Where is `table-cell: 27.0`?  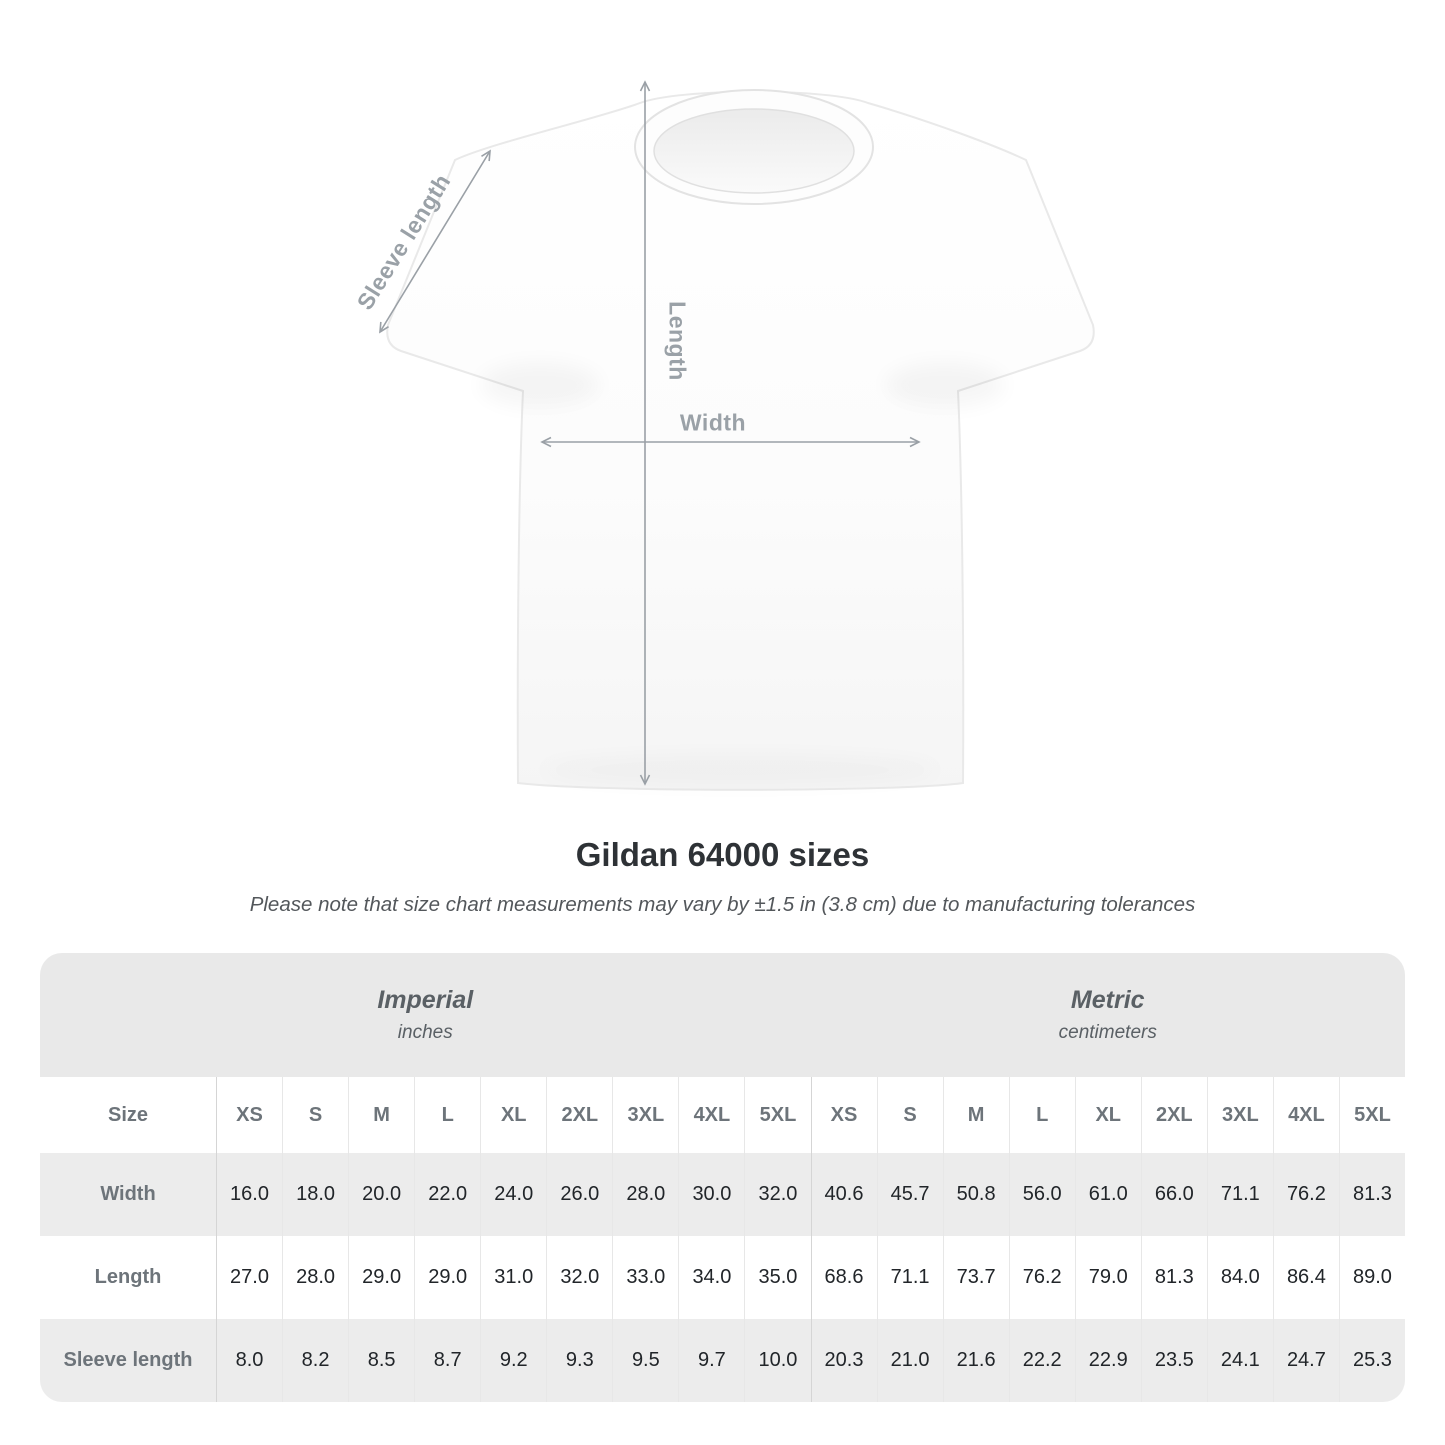 table-cell: 27.0 is located at coordinates (249, 1277).